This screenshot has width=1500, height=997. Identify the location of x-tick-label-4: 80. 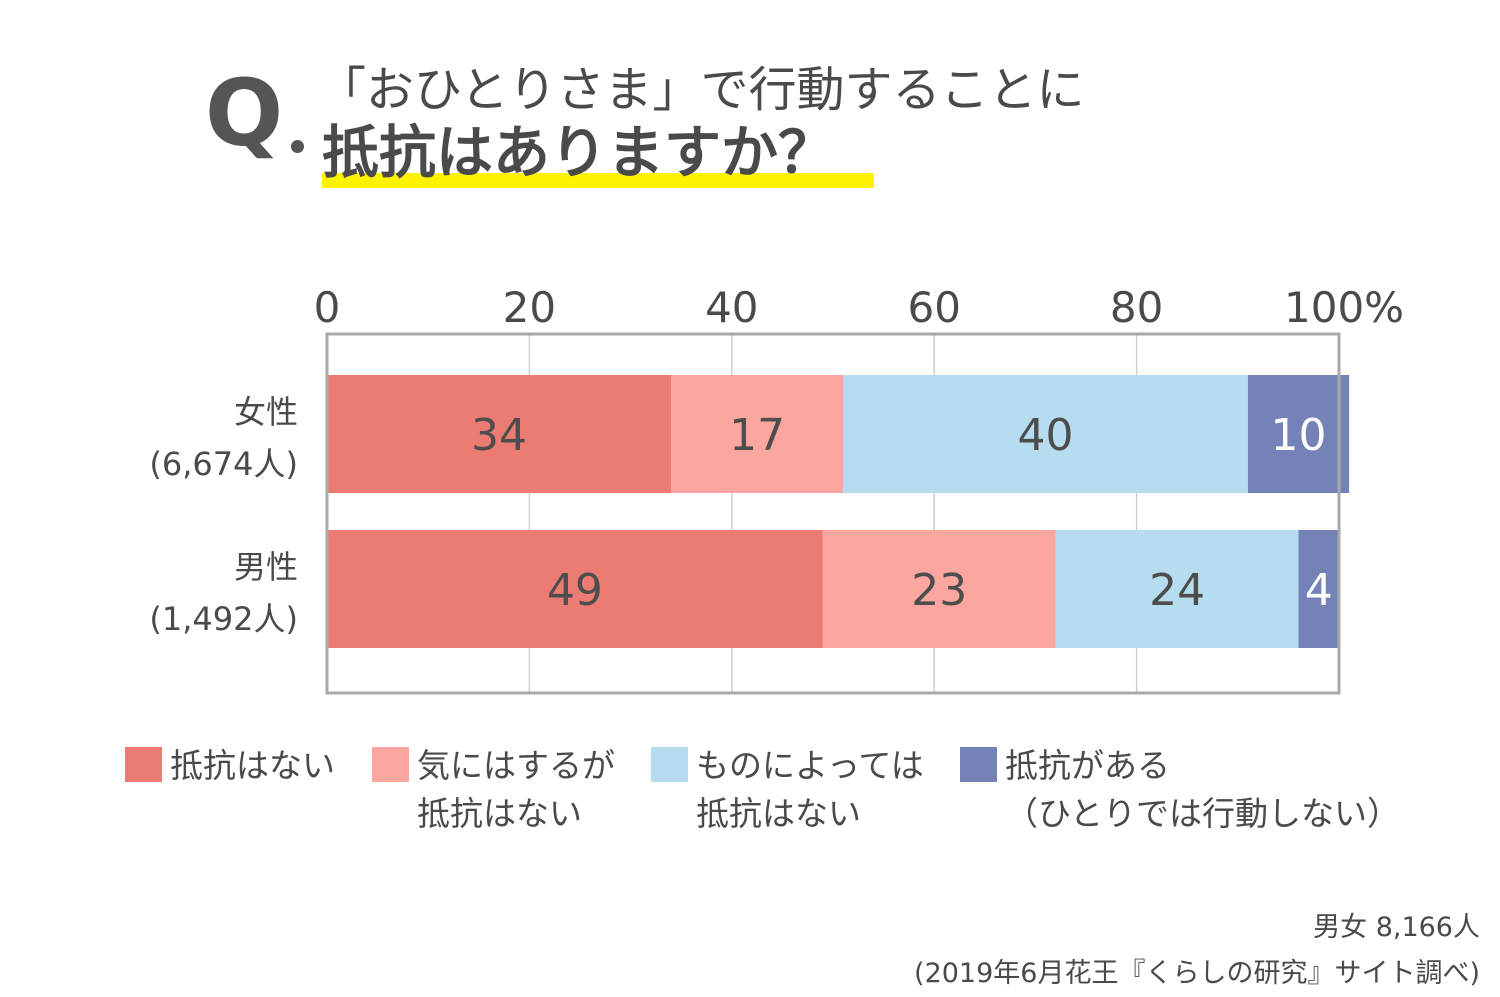
(1136, 307).